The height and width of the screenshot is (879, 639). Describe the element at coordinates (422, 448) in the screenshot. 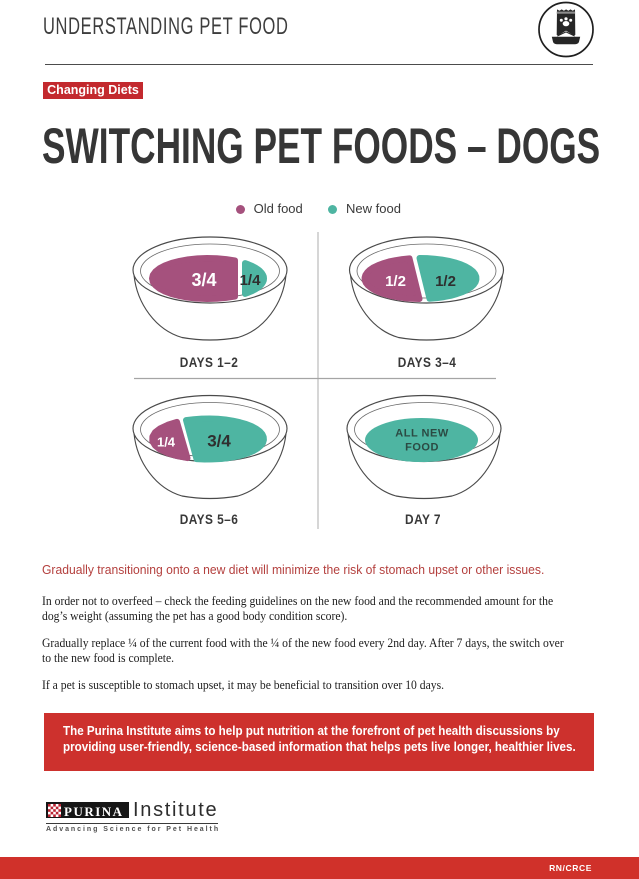

I see `svg-text: FOOD` at that location.